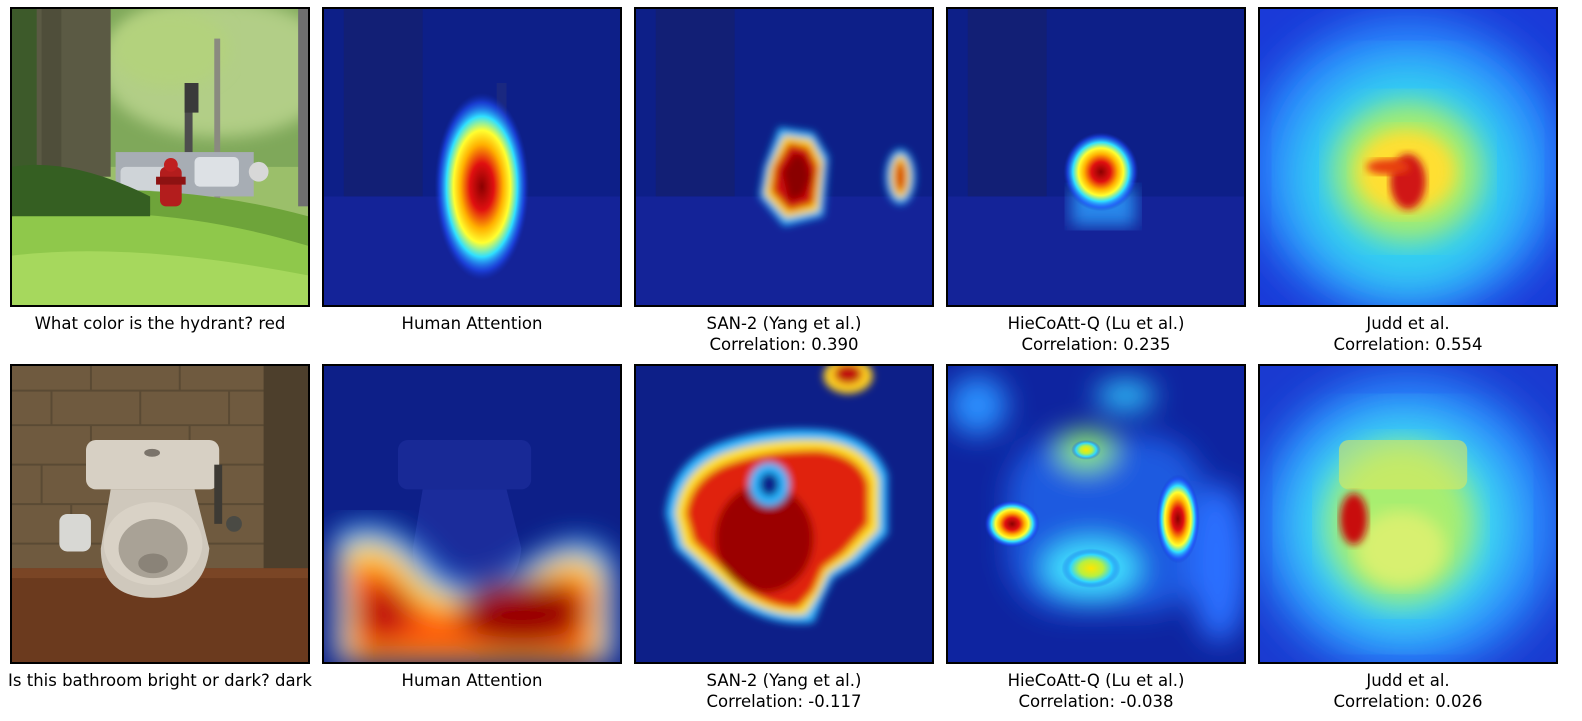 The image size is (1582, 721). I want to click on caption-san2-1: SAN-2 (Yang et al.) Correlation: 0.390, so click(784, 334).